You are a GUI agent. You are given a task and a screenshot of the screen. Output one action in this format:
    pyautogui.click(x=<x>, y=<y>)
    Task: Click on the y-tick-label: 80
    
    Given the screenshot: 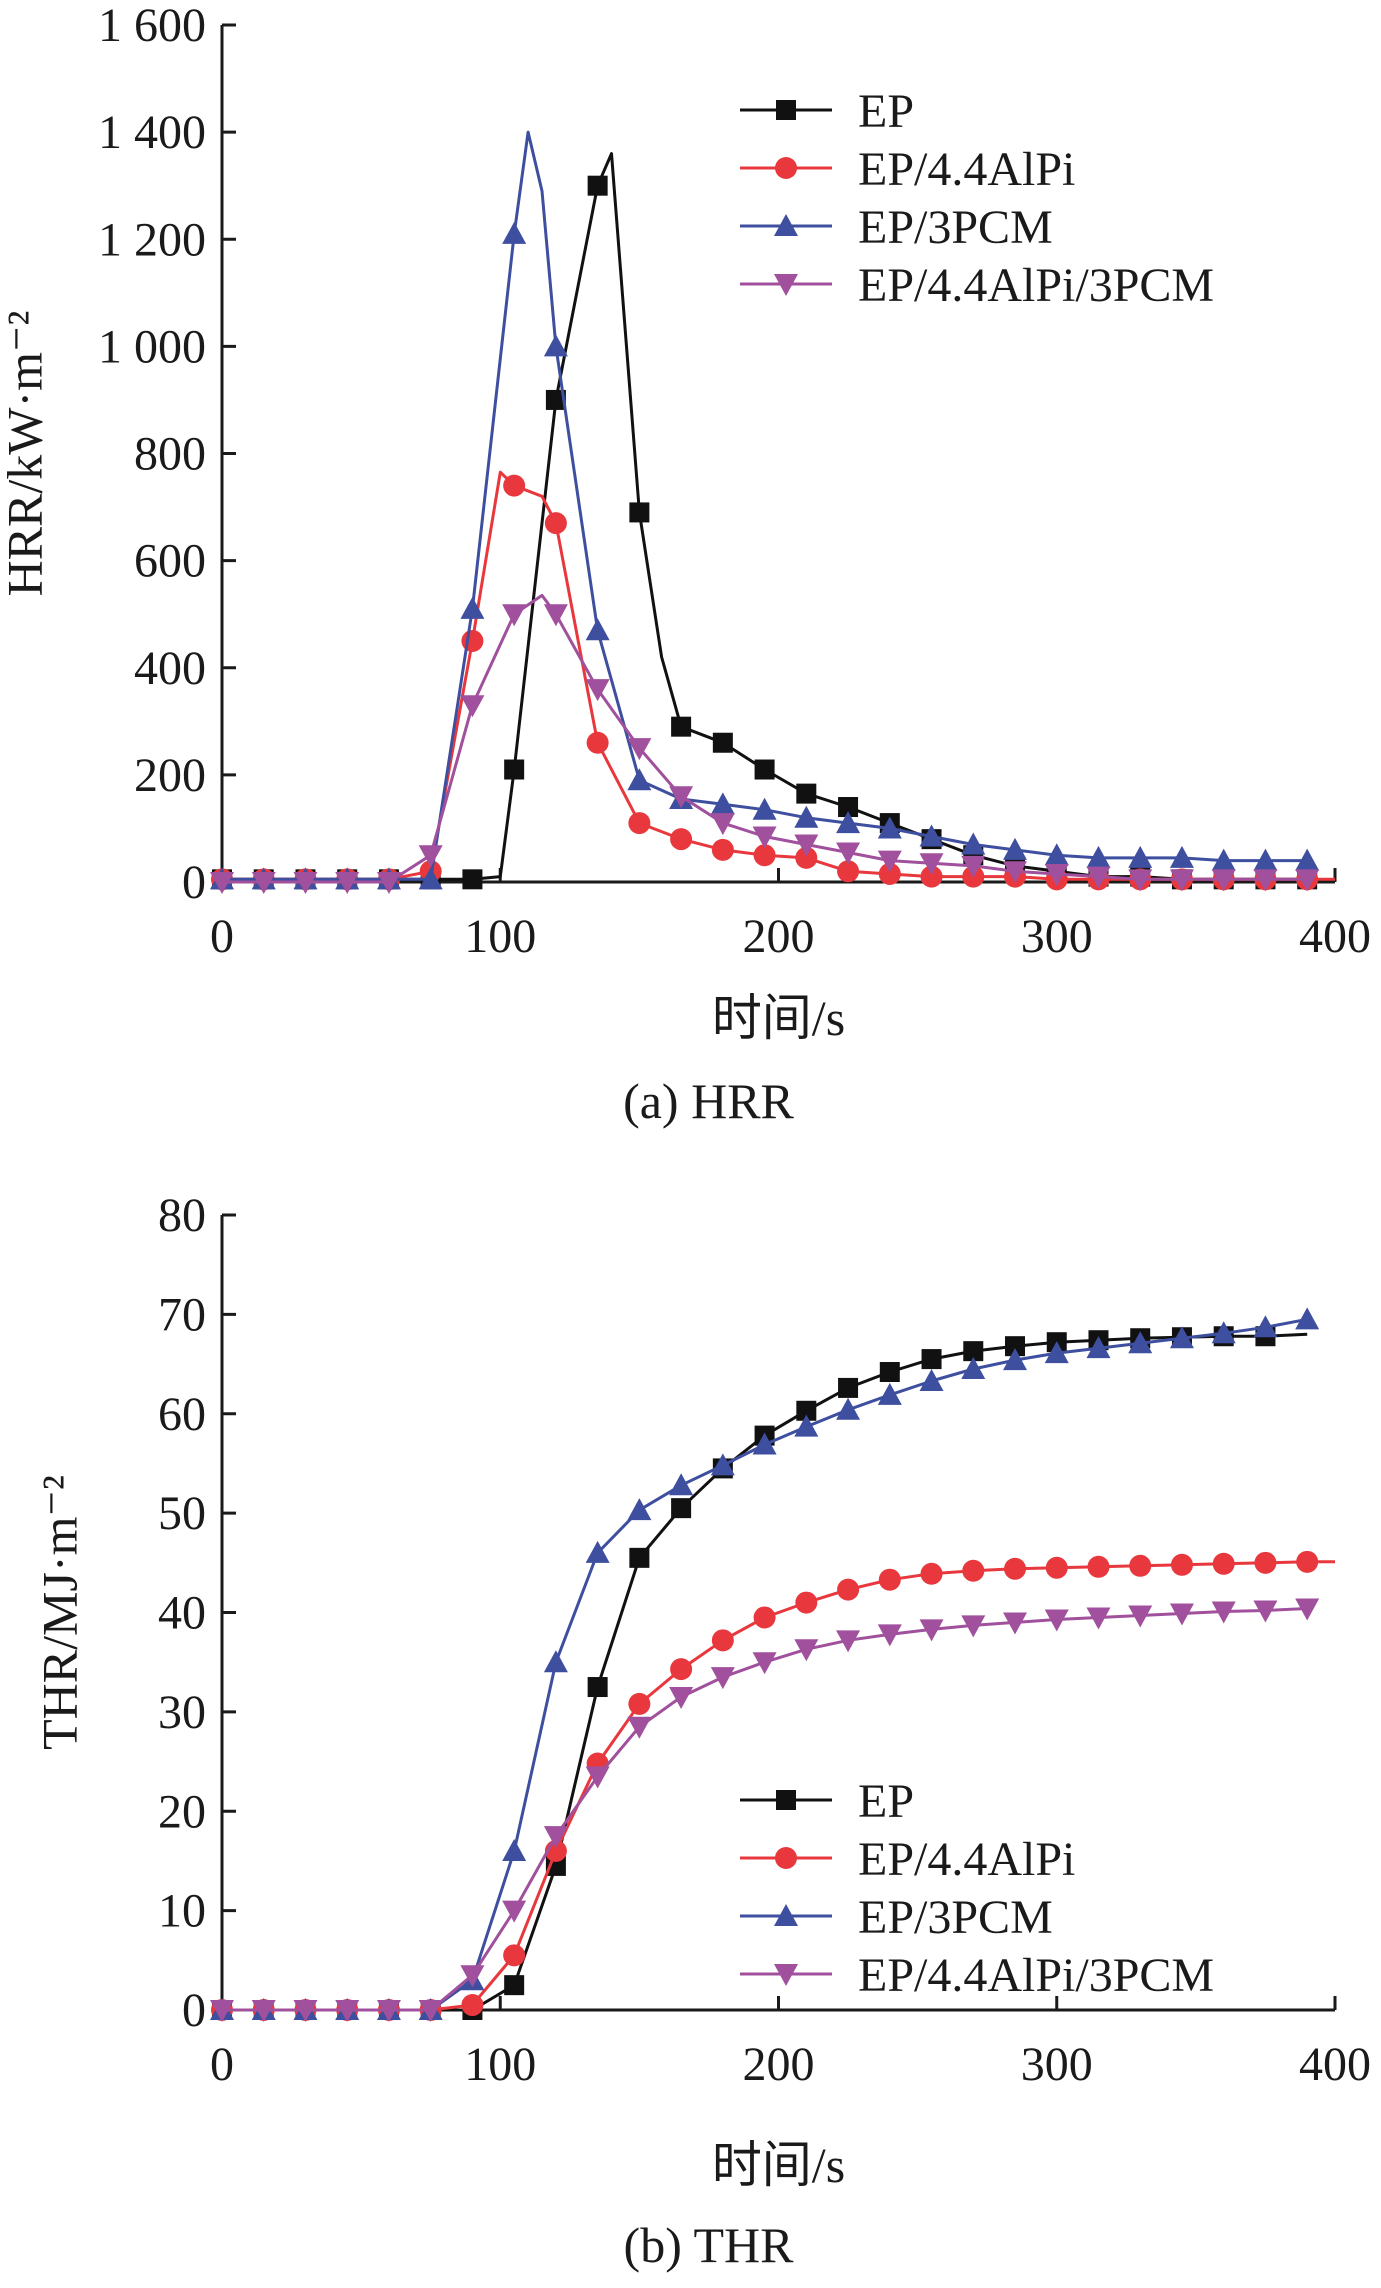 What is the action you would take?
    pyautogui.click(x=182, y=1215)
    